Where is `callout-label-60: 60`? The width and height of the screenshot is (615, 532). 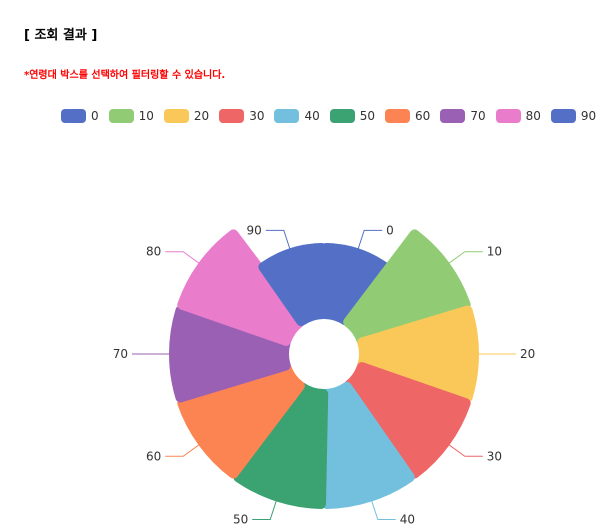
callout-label-60: 60 is located at coordinates (153, 456).